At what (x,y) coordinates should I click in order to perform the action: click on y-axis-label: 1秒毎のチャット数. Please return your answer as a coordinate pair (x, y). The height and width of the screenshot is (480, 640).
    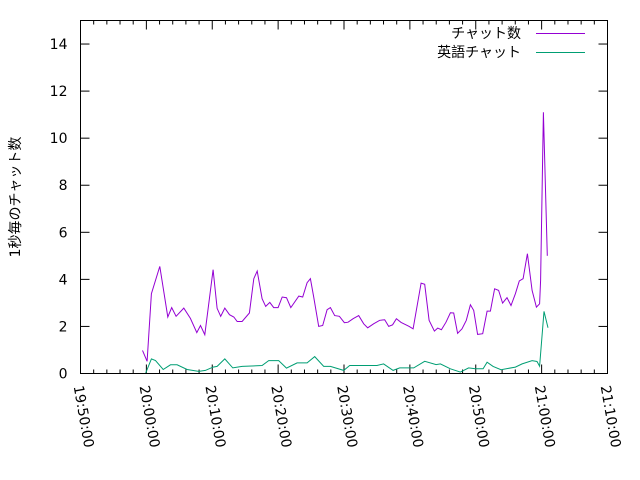
    Looking at the image, I should click on (16, 197).